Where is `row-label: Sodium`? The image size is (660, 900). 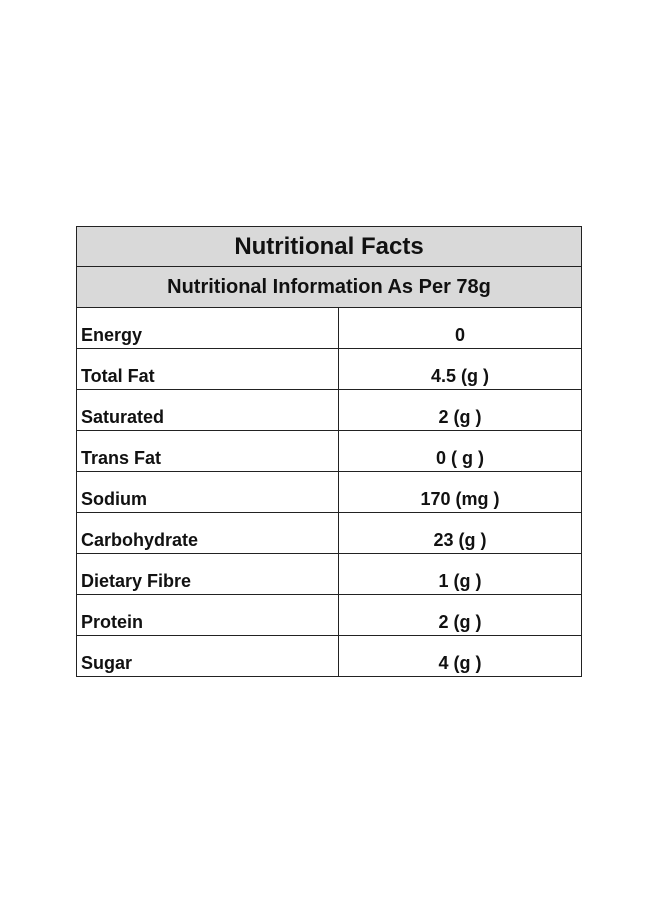 row-label: Sodium is located at coordinates (208, 492).